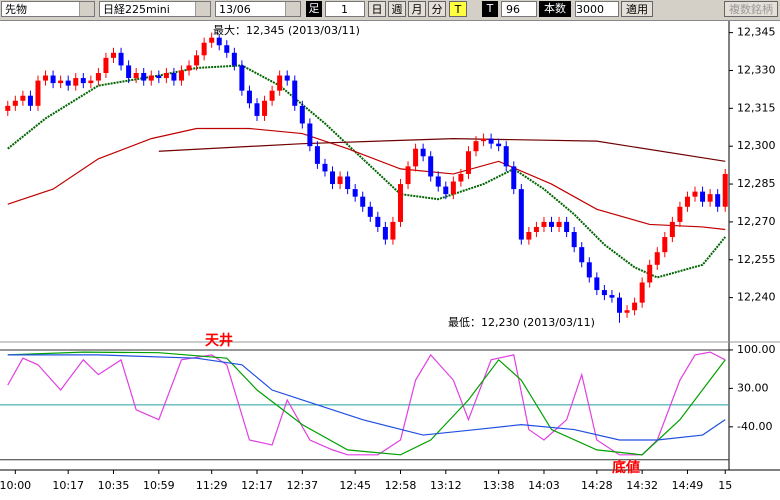  I want to click on x-tick-label: 14:28, so click(597, 485).